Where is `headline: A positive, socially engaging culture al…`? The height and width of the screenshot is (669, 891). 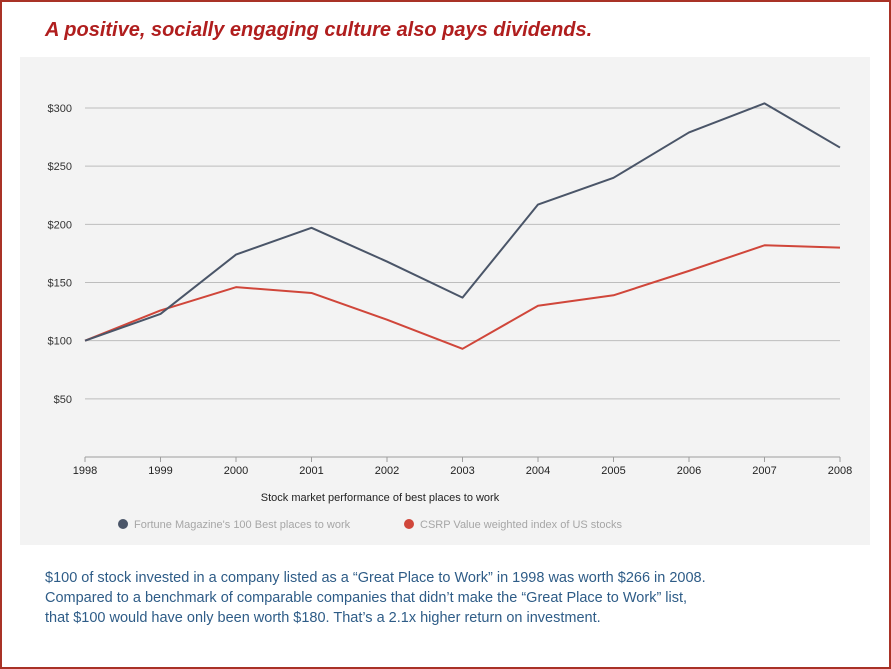
headline: A positive, socially engaging culture al… is located at coordinates (319, 30).